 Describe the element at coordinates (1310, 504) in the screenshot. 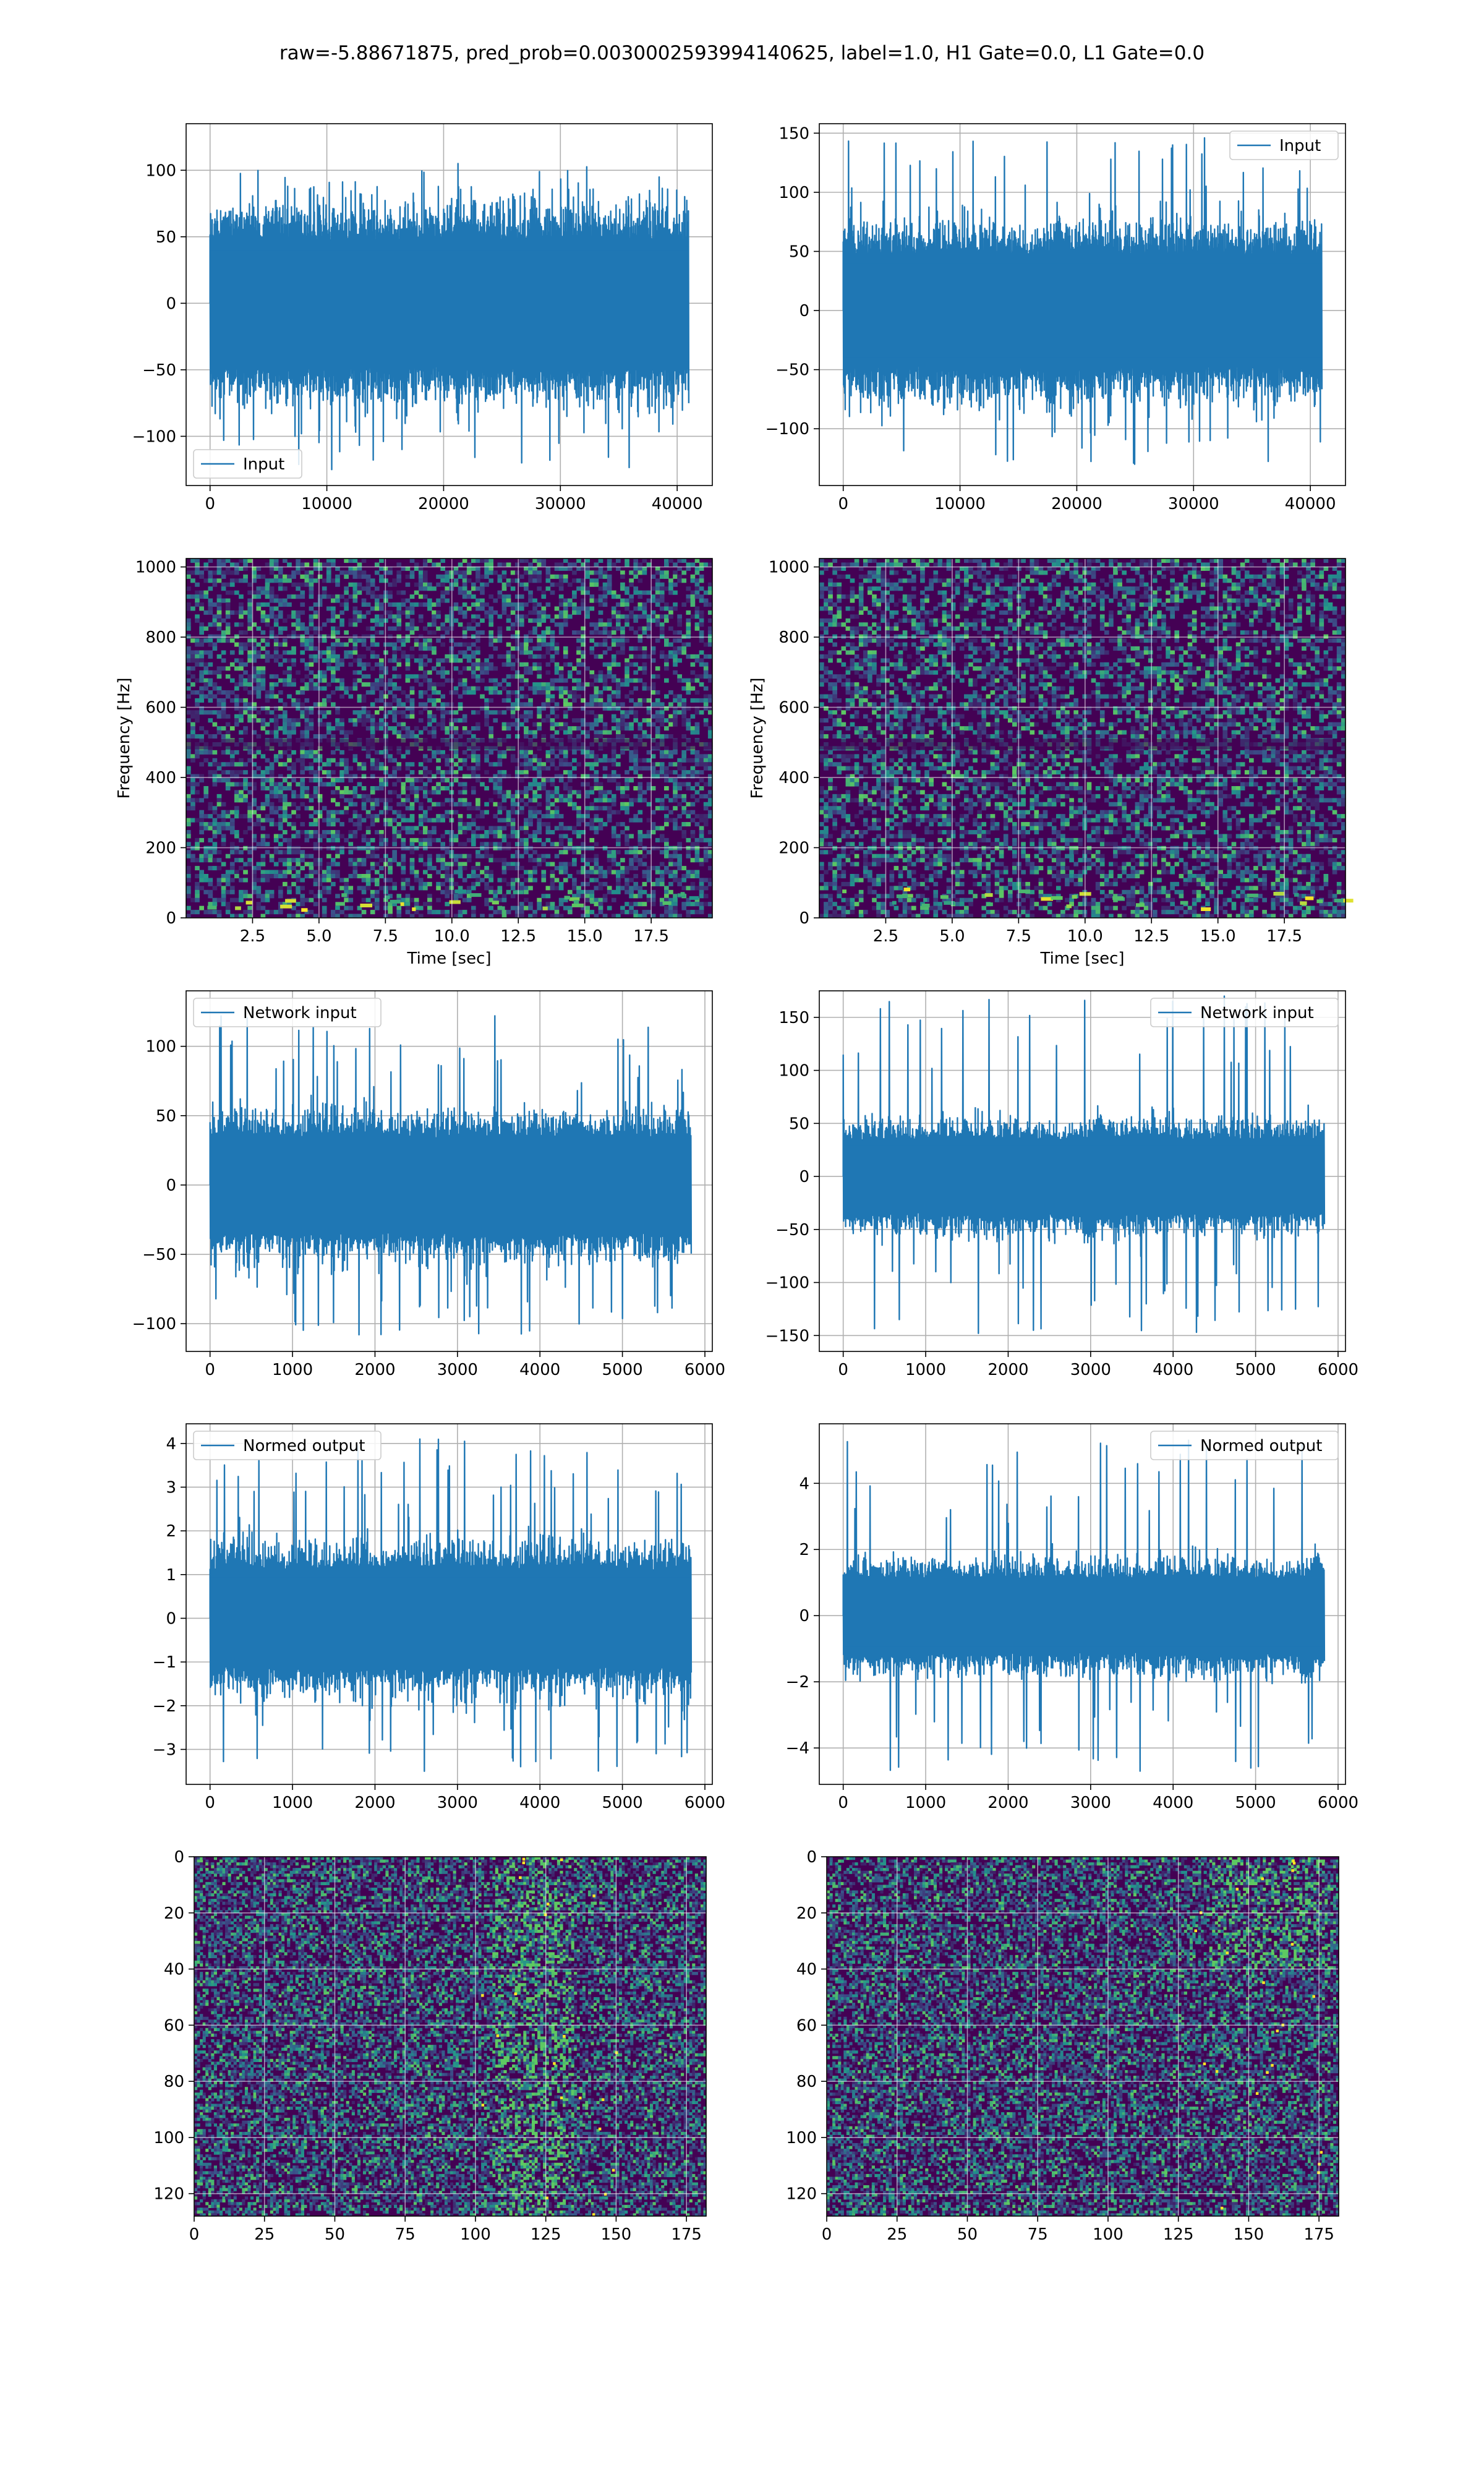

I see `x-tick-label: 40000` at that location.